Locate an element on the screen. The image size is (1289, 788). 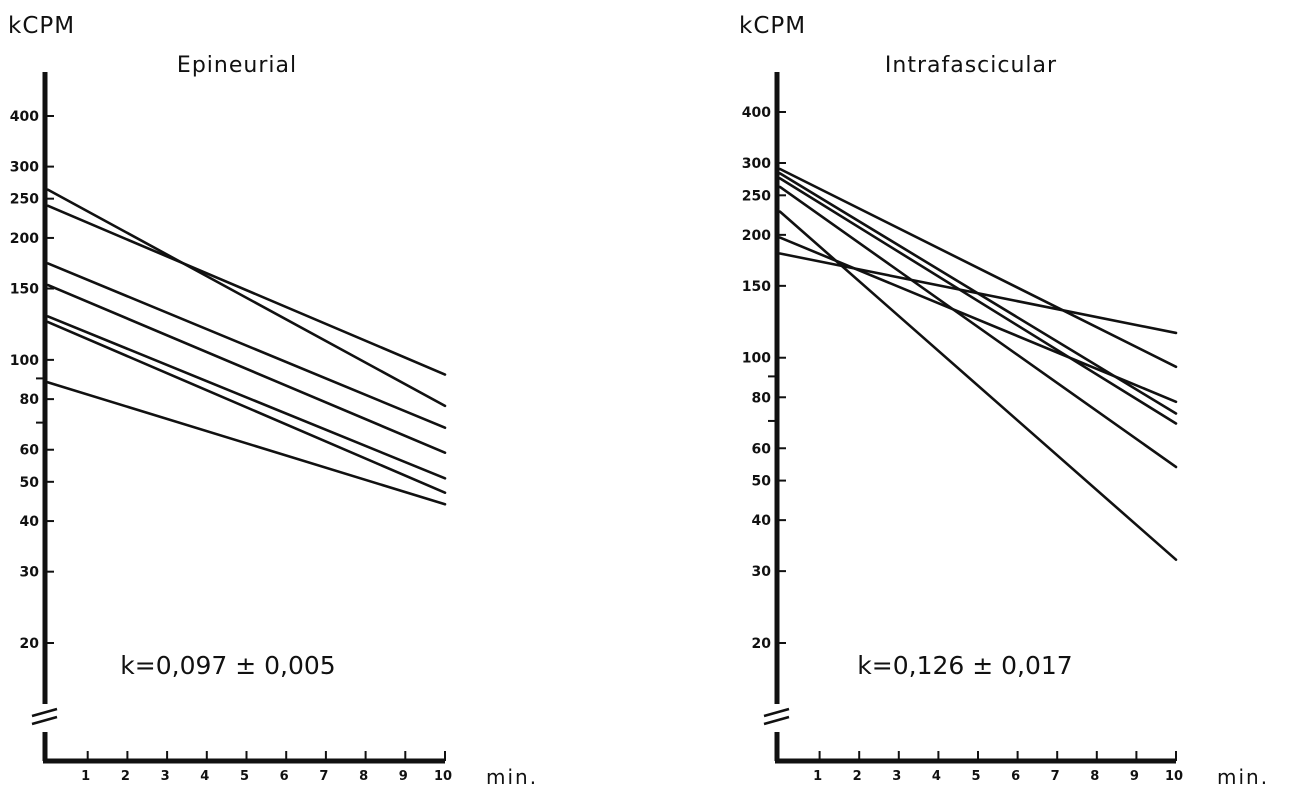
chart-title: Intrafascicular is located at coordinates (971, 65).